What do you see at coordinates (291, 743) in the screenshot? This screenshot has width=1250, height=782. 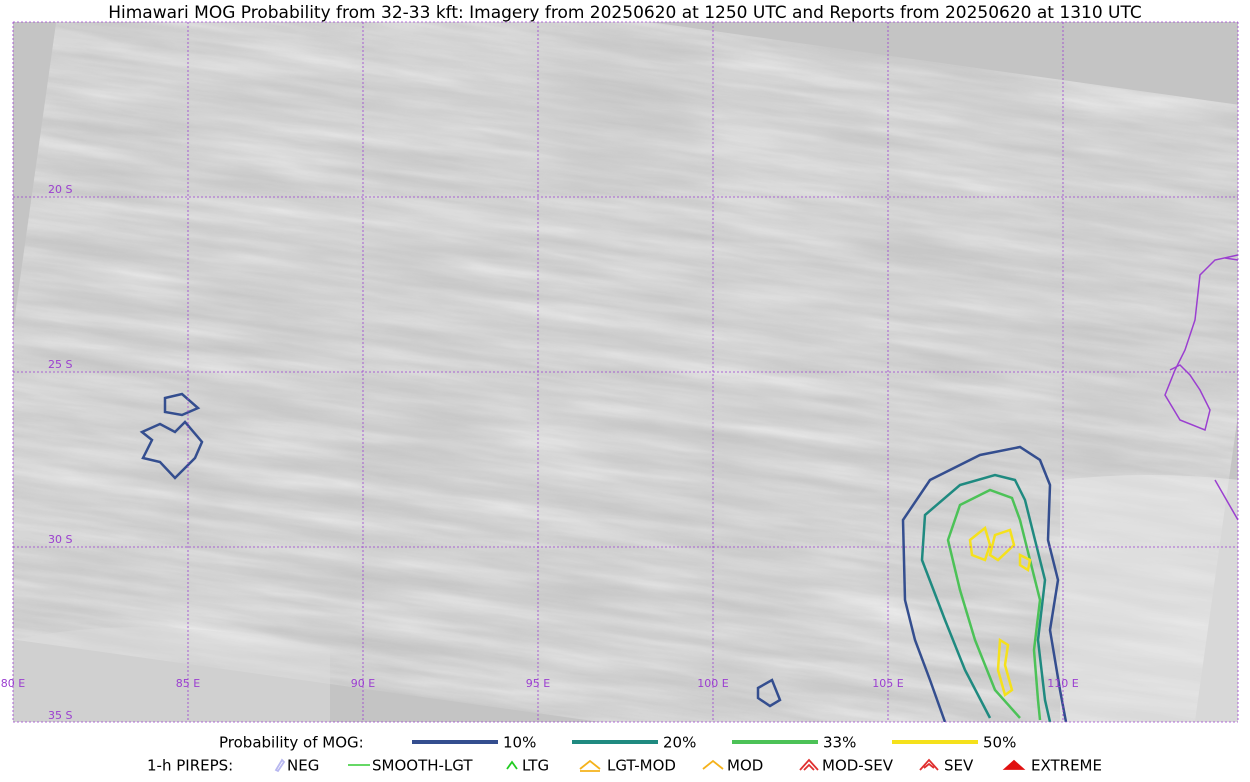 I see `legend-label: Probability of MOG:` at bounding box center [291, 743].